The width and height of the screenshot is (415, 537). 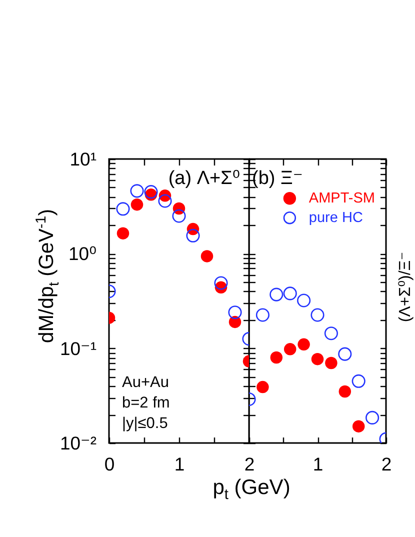 I want to click on x-axis-title: p$_{t}$ (GeV), so click(x=251, y=490).